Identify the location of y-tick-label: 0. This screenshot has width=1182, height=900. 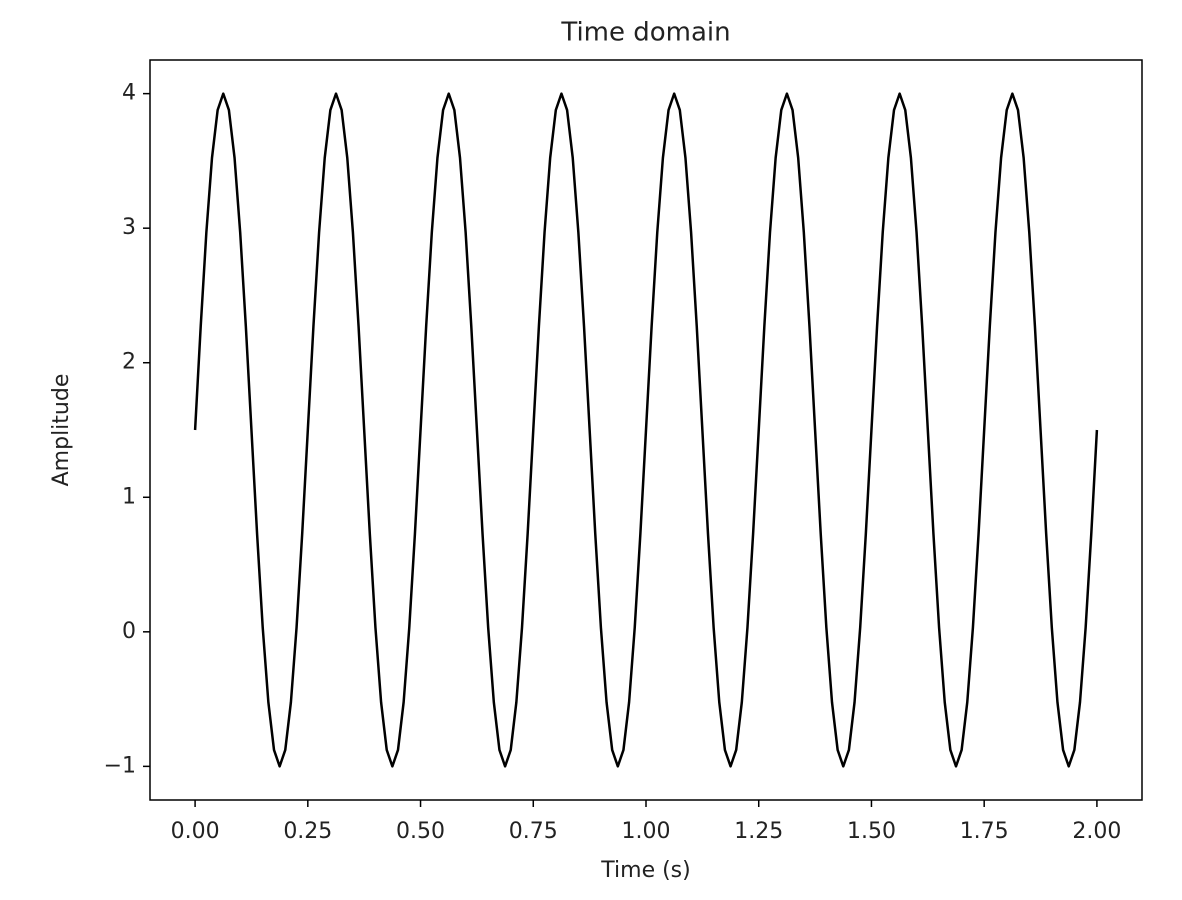
(129, 631).